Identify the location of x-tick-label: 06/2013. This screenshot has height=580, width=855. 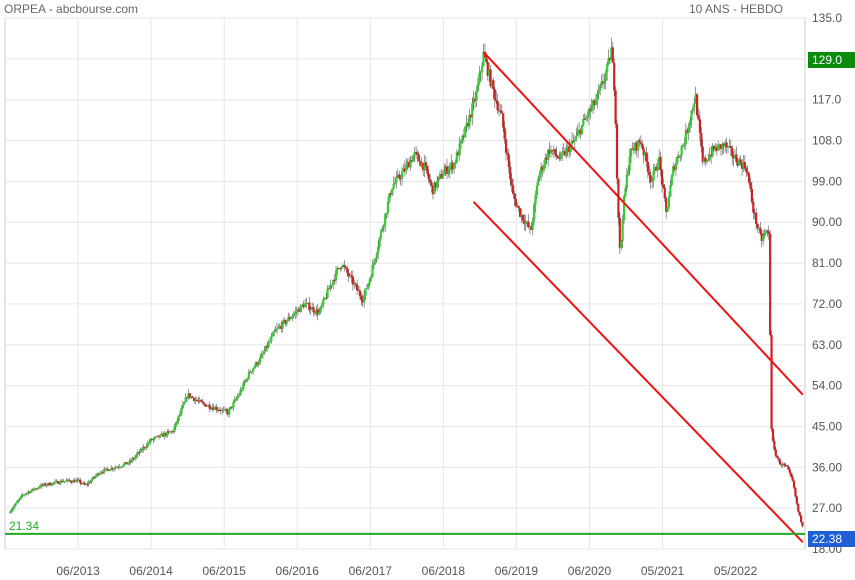
(78, 571).